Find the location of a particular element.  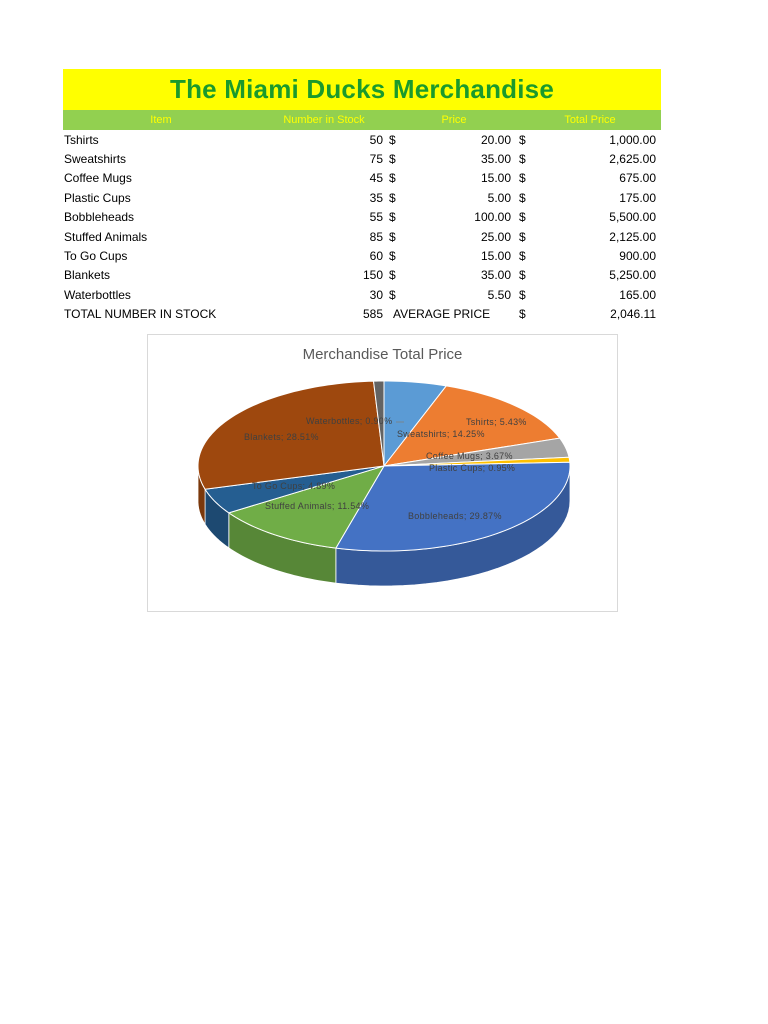

total-cell: $5,500.00 is located at coordinates (590, 217).